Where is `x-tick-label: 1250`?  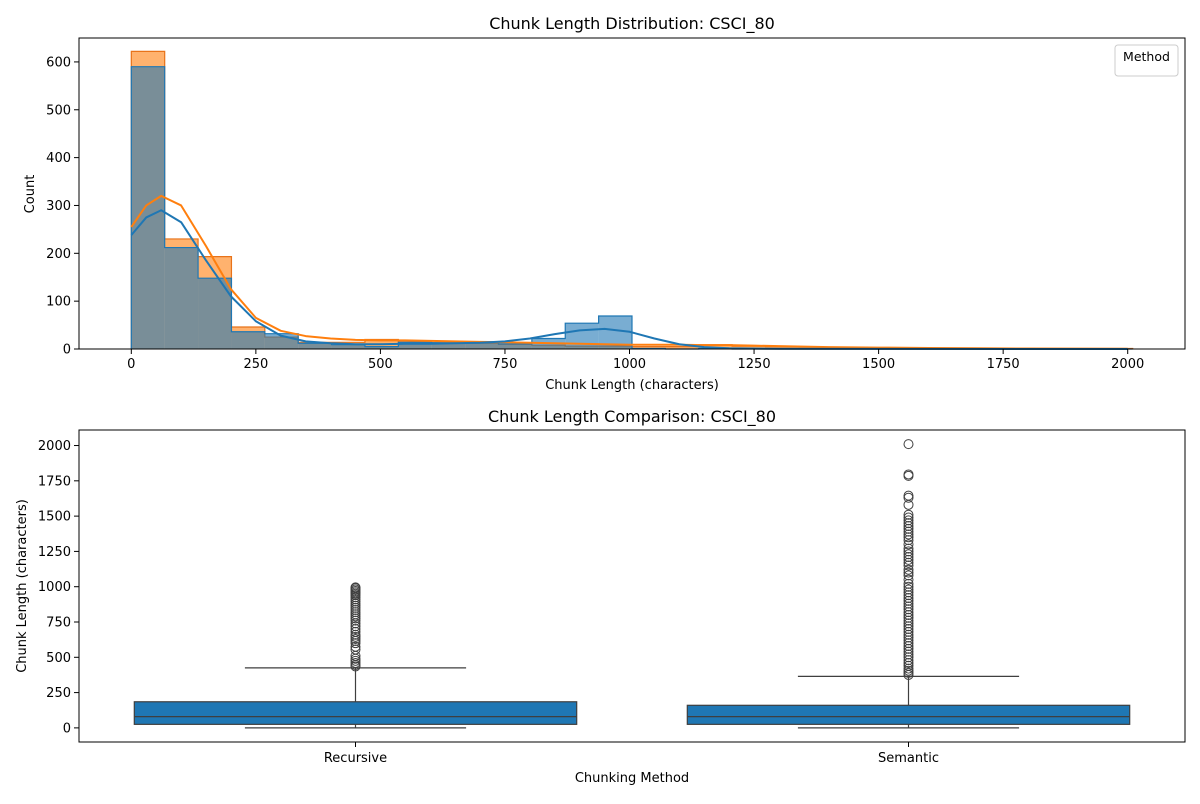 x-tick-label: 1250 is located at coordinates (754, 364).